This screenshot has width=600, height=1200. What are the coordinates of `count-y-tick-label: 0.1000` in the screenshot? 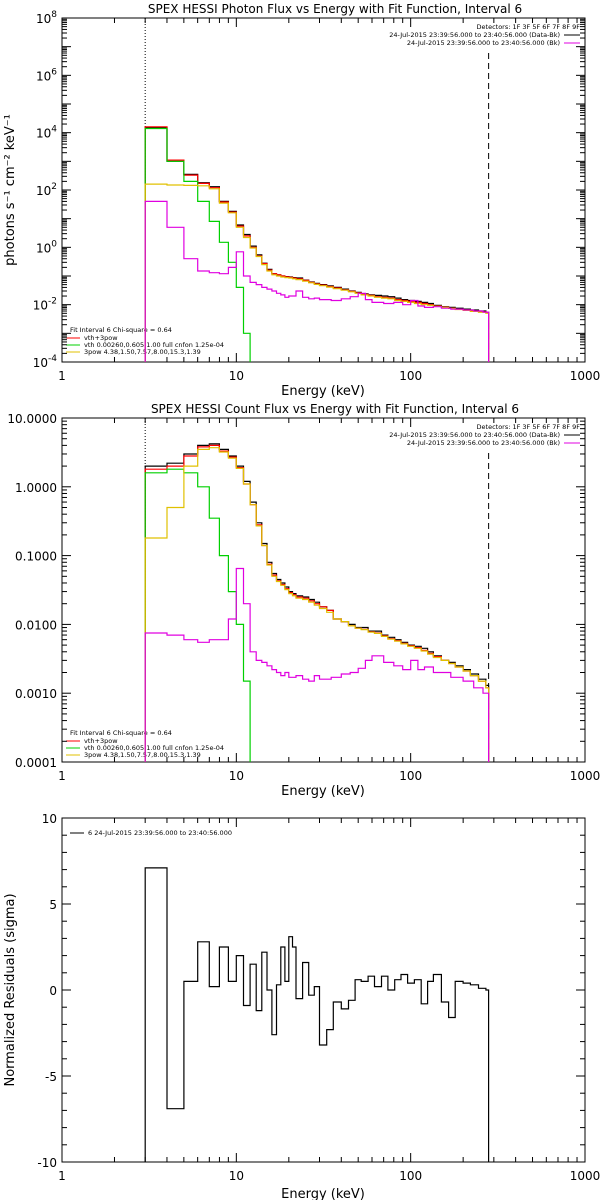 It's located at (36, 557).